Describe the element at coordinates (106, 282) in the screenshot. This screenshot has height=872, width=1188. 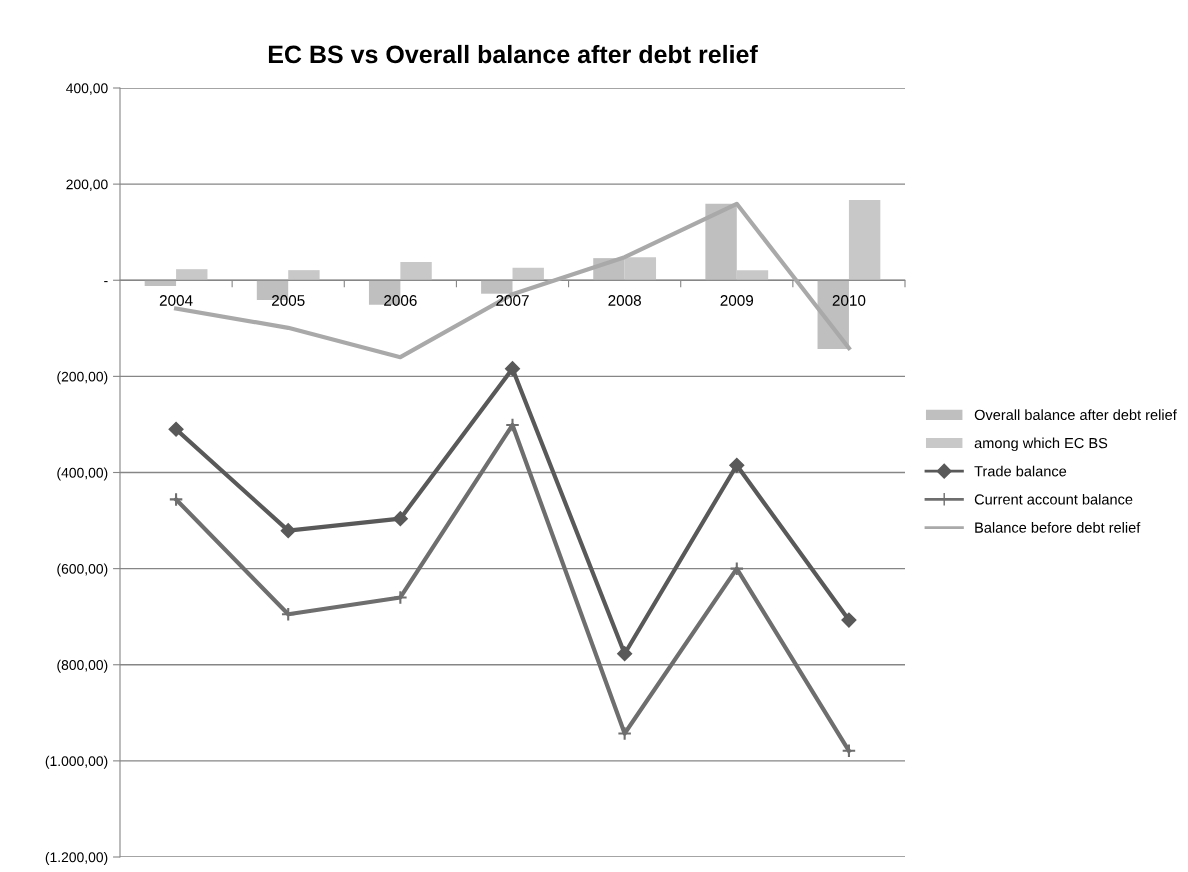
I see `y-tick-label: -` at that location.